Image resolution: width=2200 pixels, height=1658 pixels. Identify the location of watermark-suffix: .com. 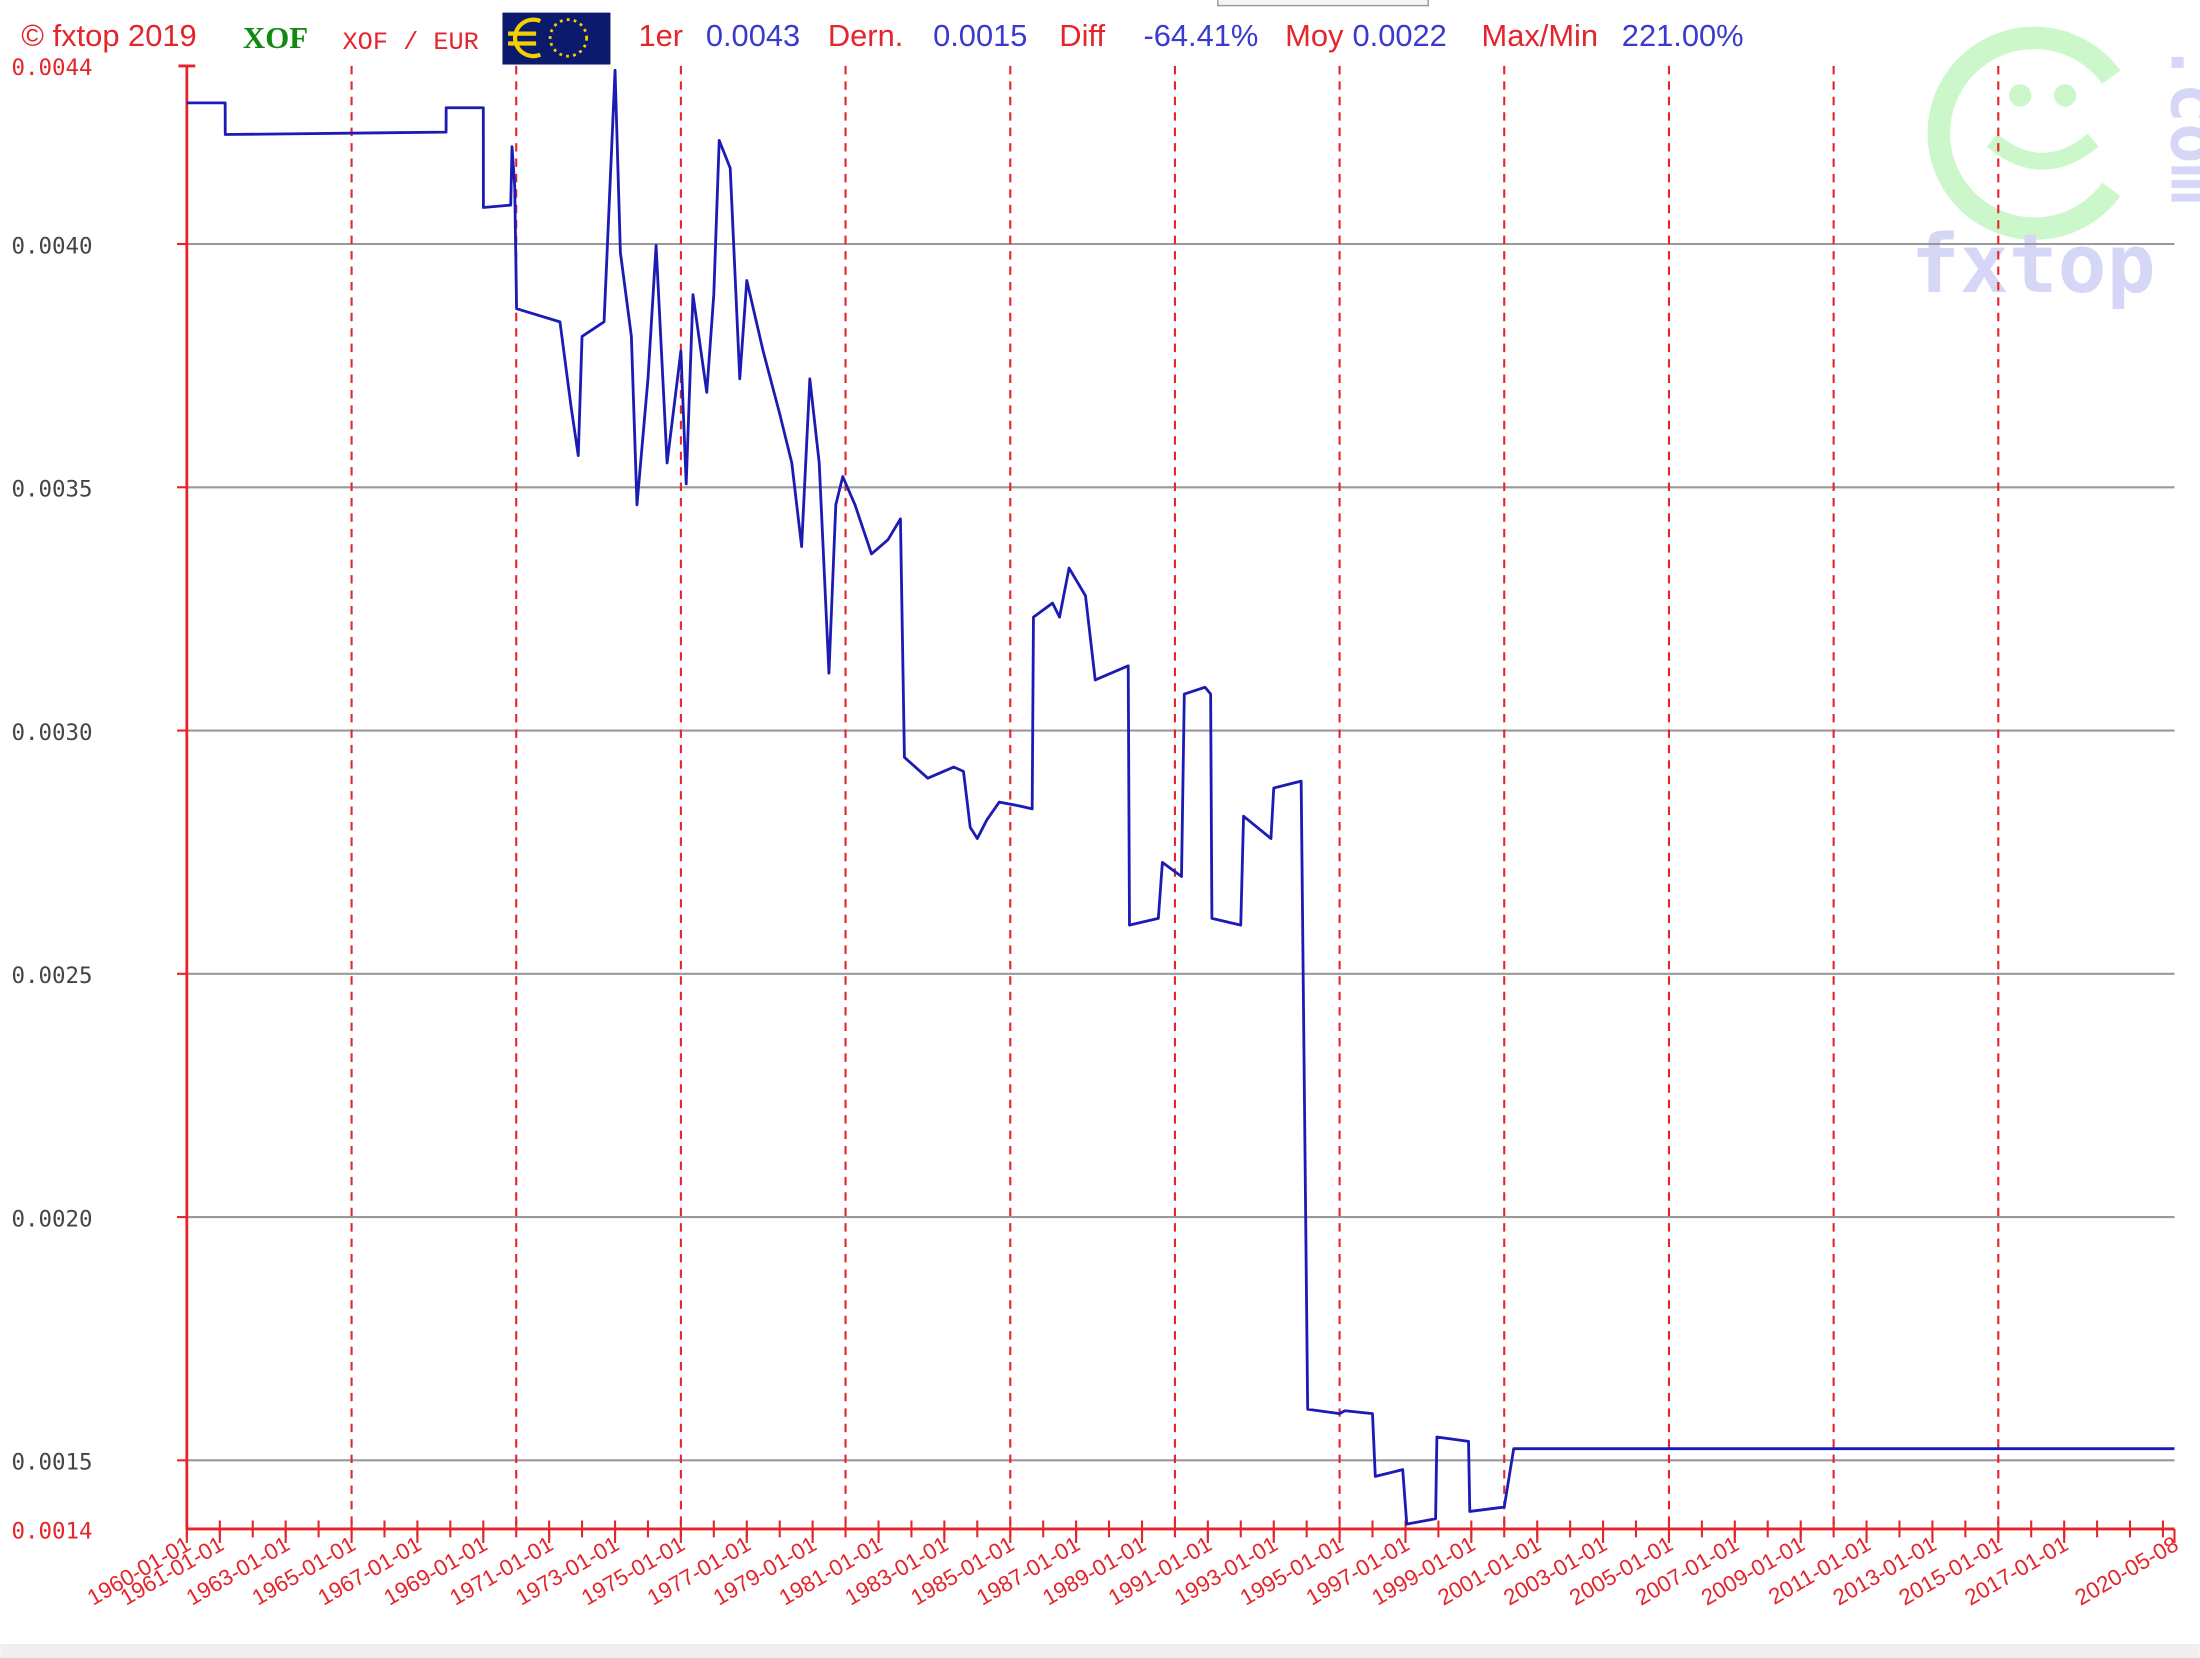
(2178, 123).